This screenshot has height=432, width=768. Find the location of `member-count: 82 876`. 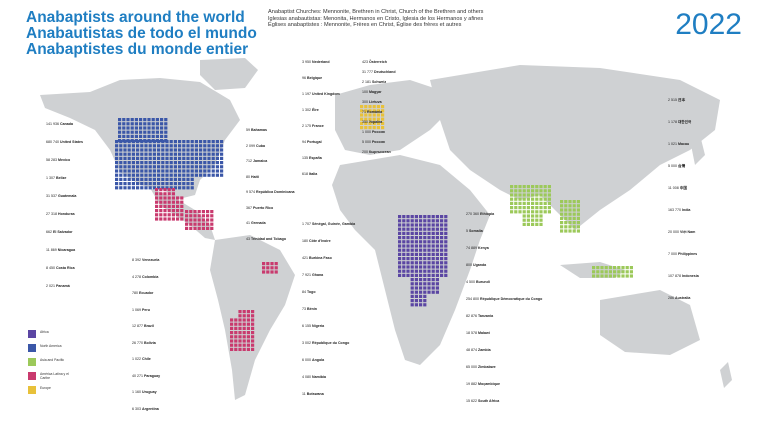

member-count: 82 876 is located at coordinates (472, 316).